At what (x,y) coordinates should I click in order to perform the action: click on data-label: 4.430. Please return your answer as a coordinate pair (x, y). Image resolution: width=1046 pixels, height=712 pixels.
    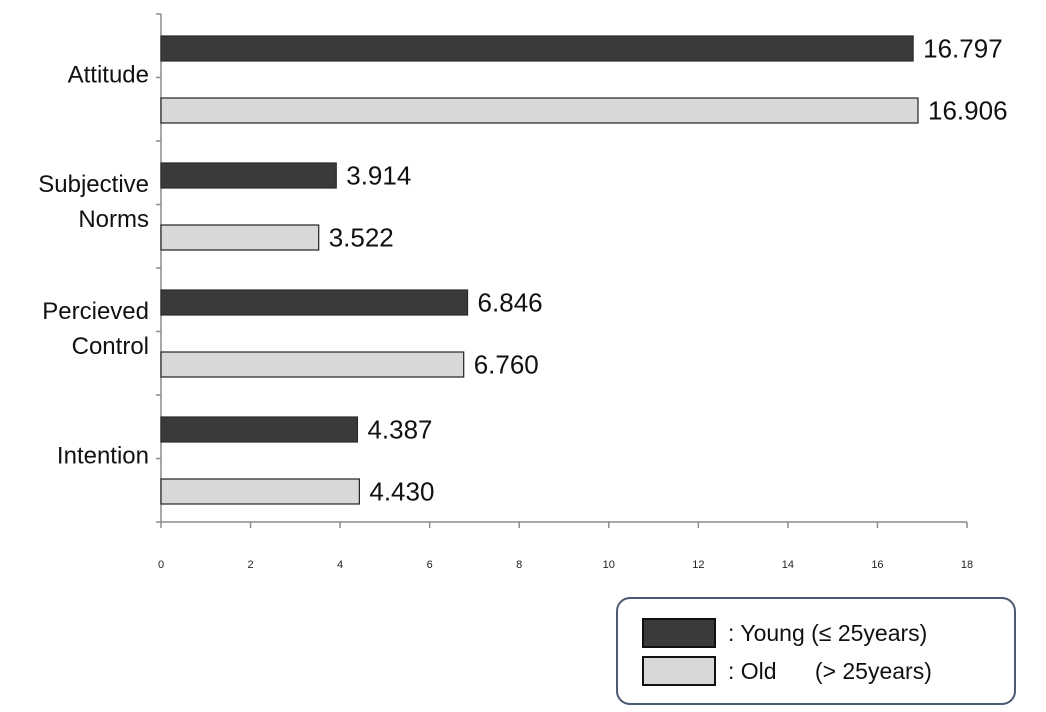
    Looking at the image, I should click on (401, 492).